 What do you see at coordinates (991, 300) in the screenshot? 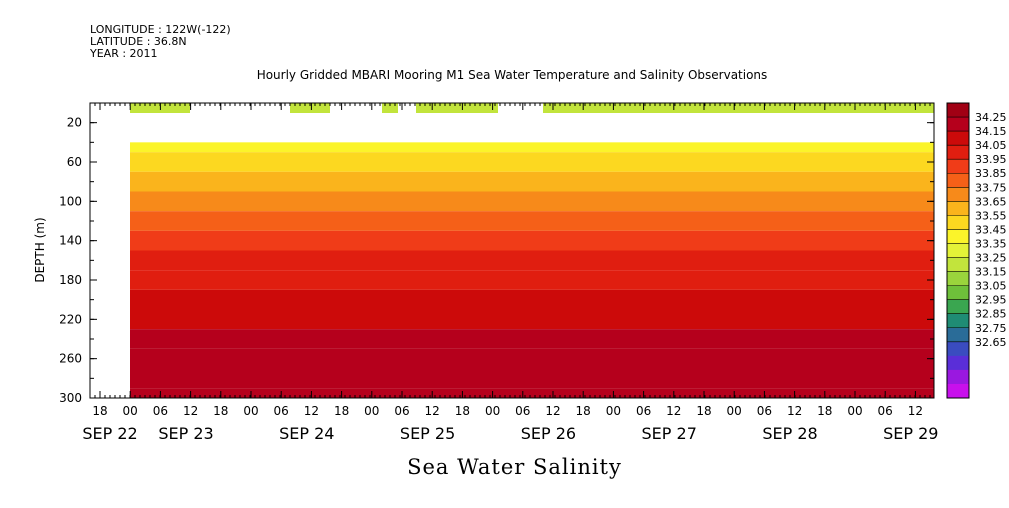
I see `colorbar-label: 32.95` at bounding box center [991, 300].